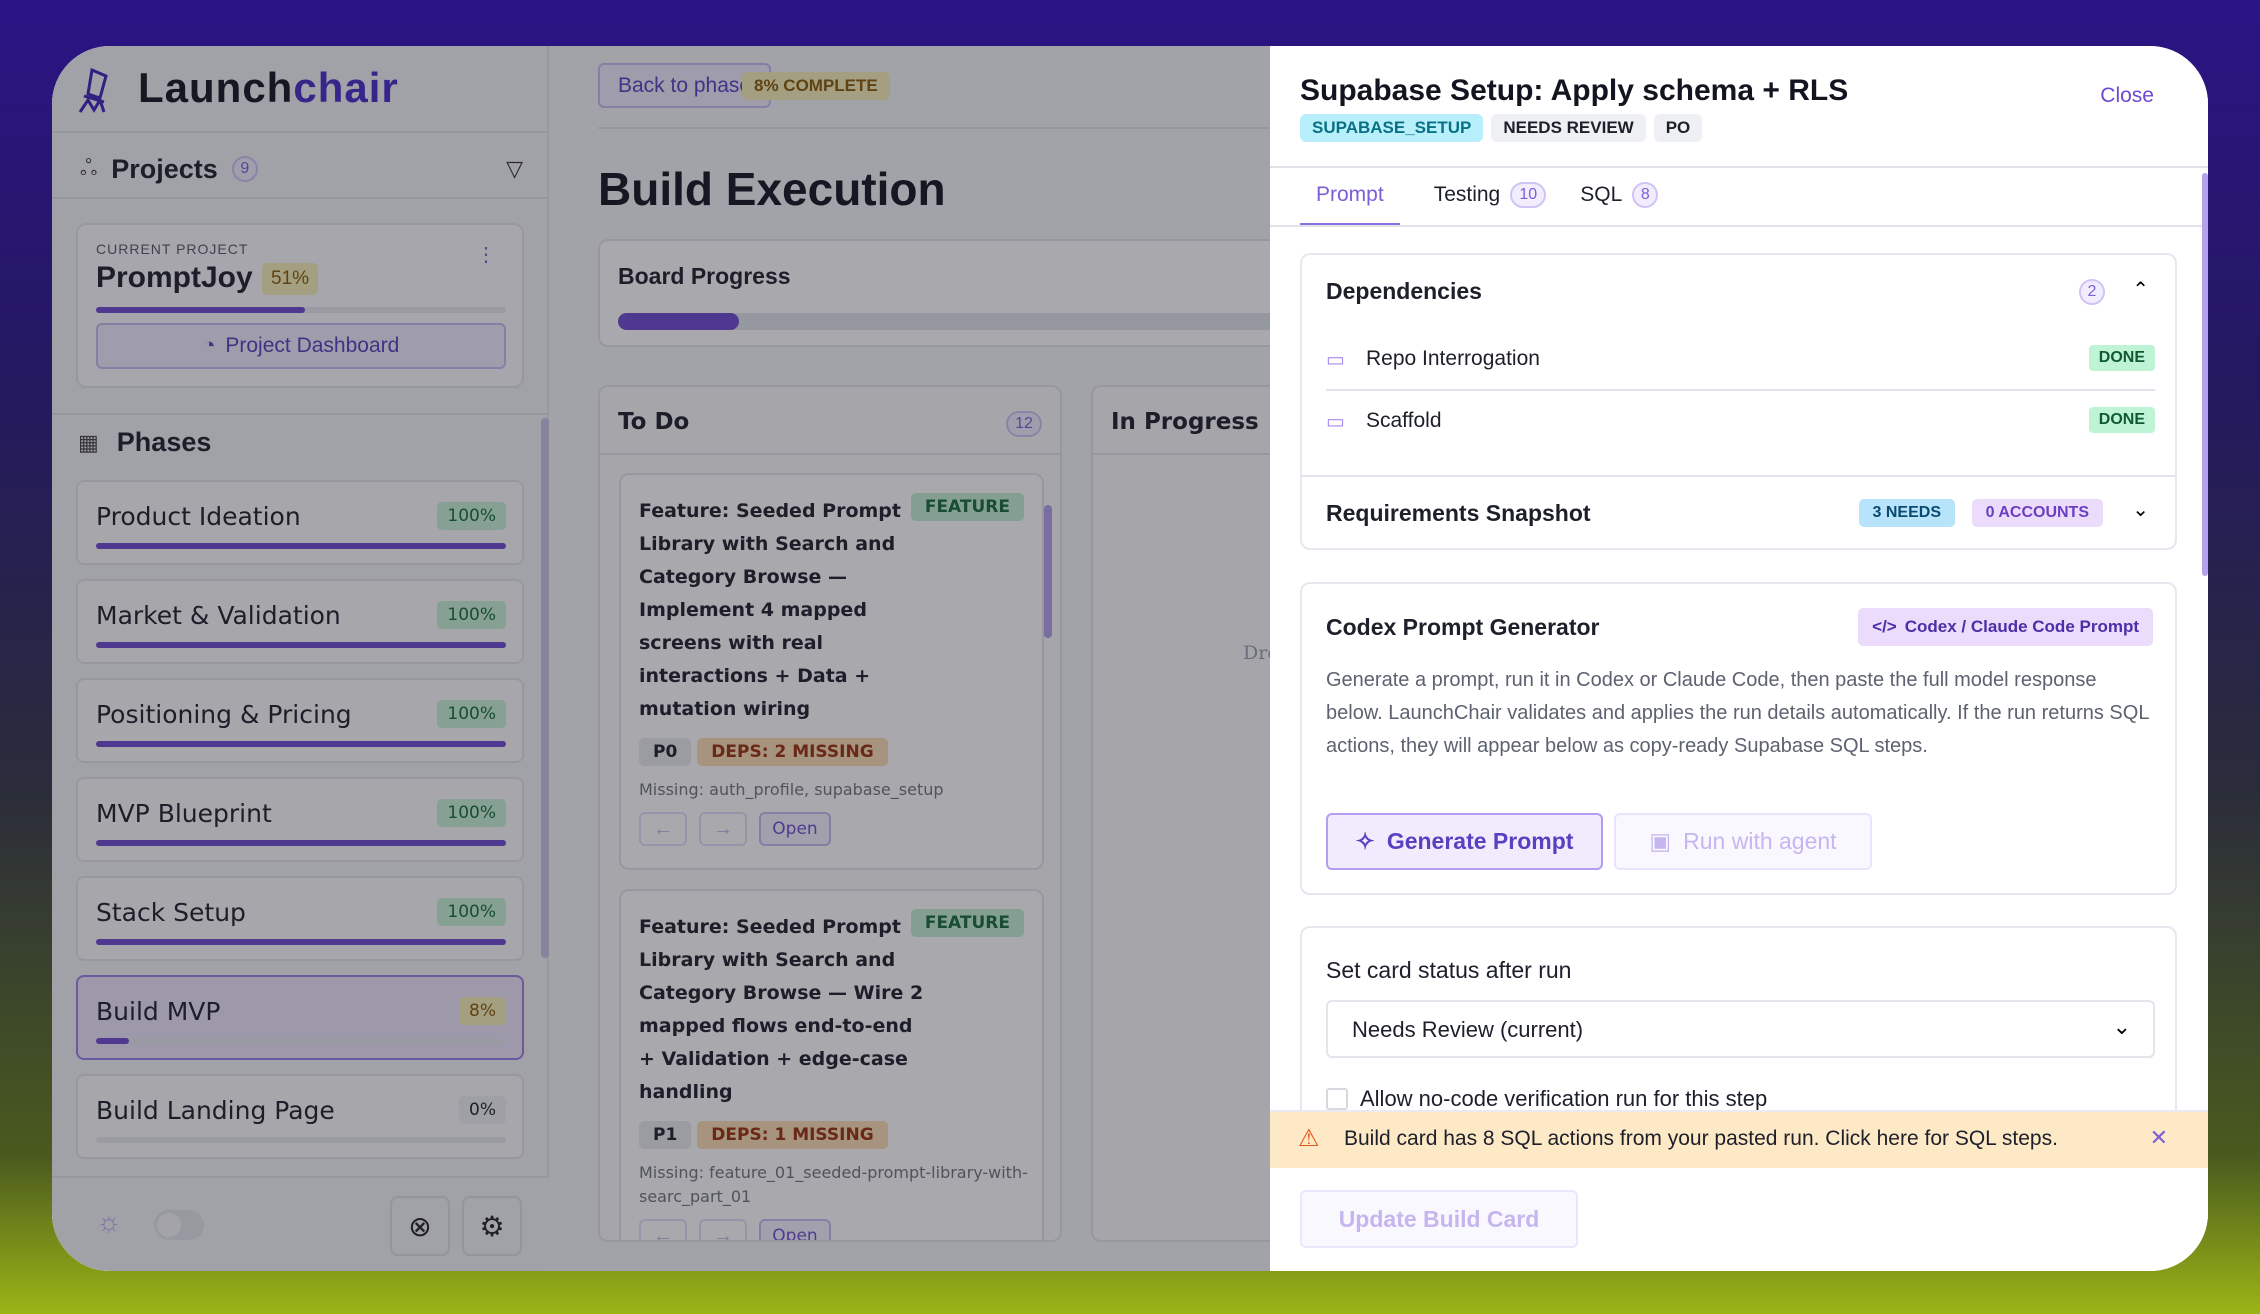 The height and width of the screenshot is (1314, 2260). What do you see at coordinates (1453, 358) in the screenshot?
I see `dependency-name: Repo Interrogation` at bounding box center [1453, 358].